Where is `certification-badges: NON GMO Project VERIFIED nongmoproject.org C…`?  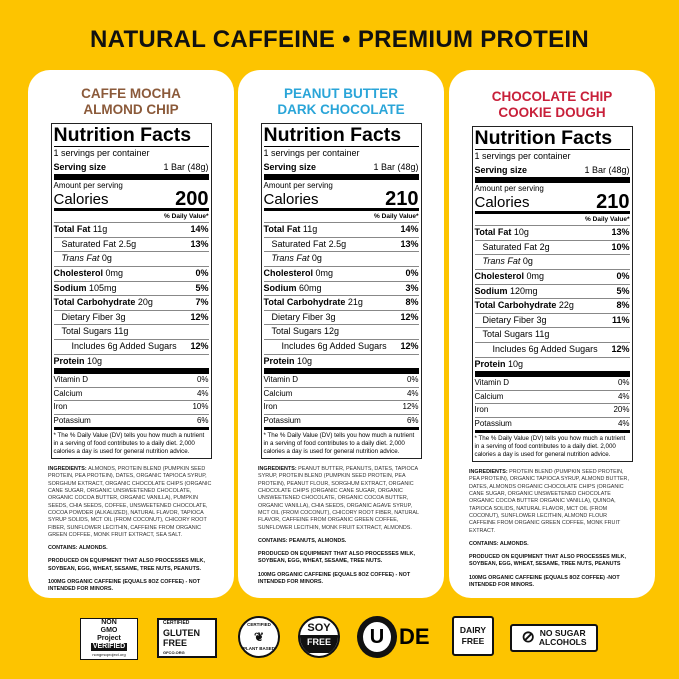
certification-badges: NON GMO Project VERIFIED nongmoproject.org C… is located at coordinates (339, 635).